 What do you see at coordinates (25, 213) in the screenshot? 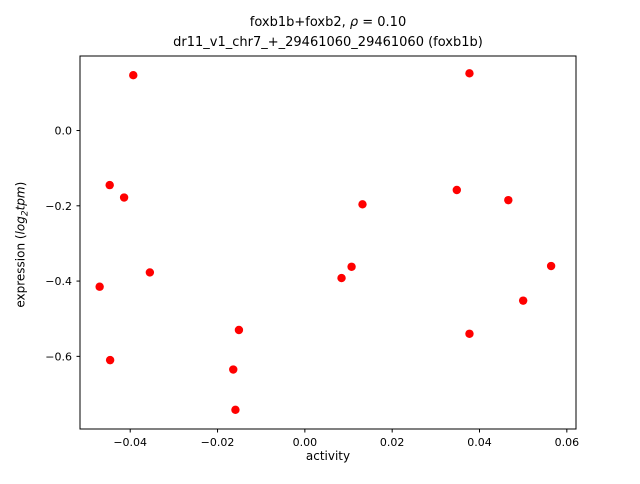
I see `y-label-sub: 2` at bounding box center [25, 213].